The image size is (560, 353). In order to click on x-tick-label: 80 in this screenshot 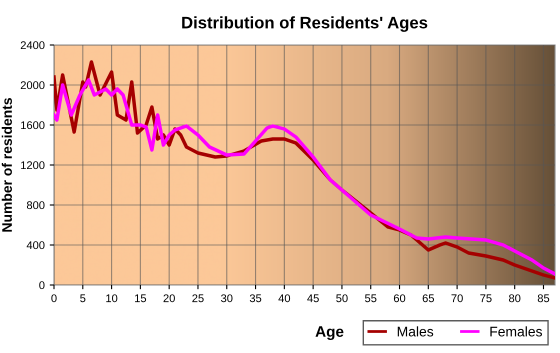, I will do `click(514, 298)`.